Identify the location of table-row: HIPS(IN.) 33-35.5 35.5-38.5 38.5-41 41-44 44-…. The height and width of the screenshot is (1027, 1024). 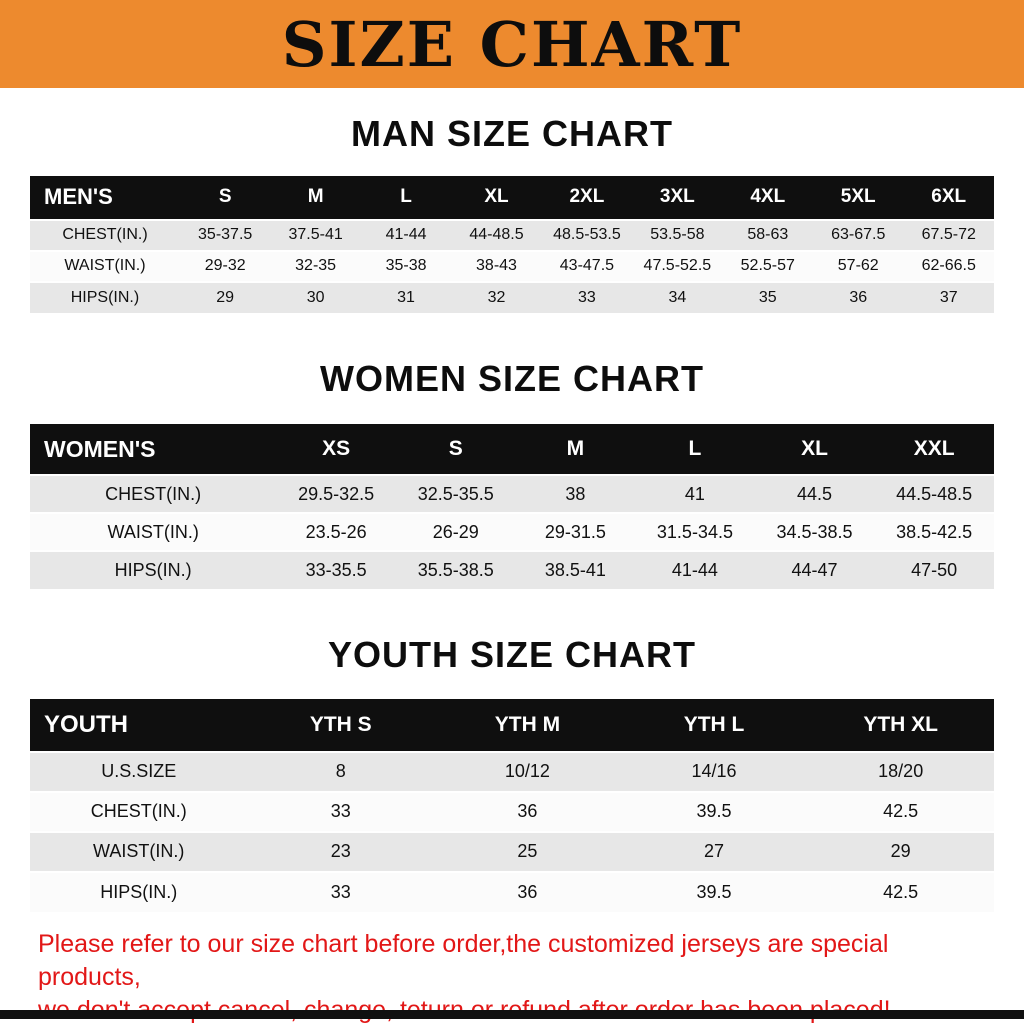
(512, 570).